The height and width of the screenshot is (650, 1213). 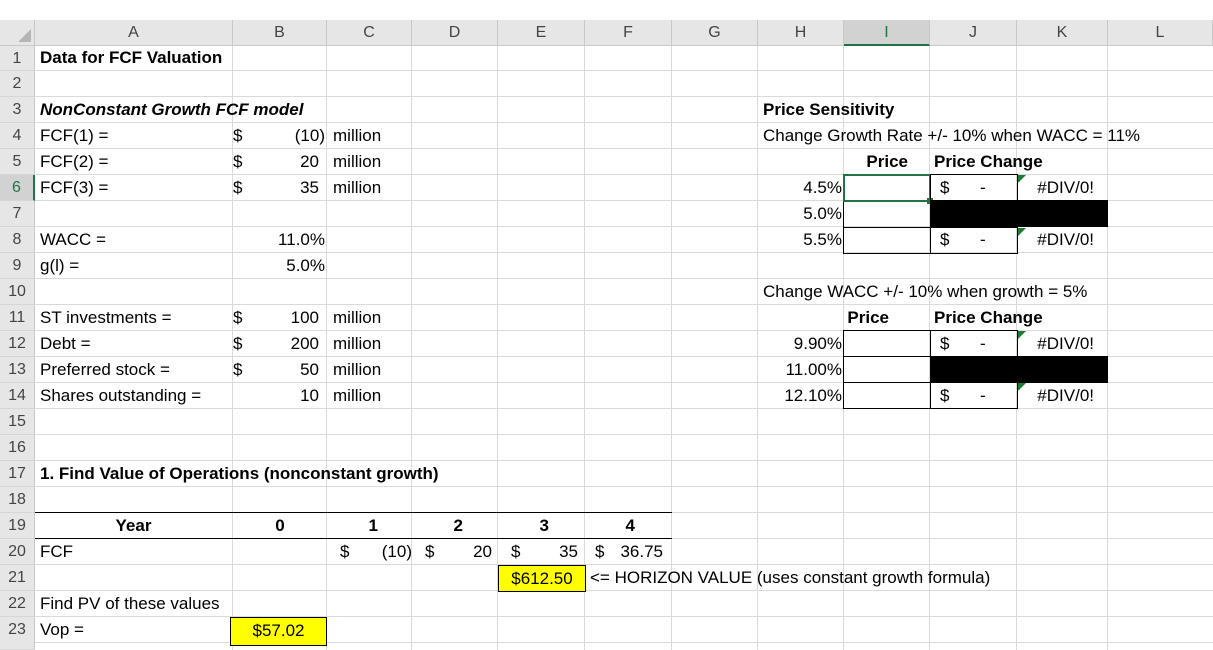 What do you see at coordinates (17, 318) in the screenshot?
I see `row-header-11: 11` at bounding box center [17, 318].